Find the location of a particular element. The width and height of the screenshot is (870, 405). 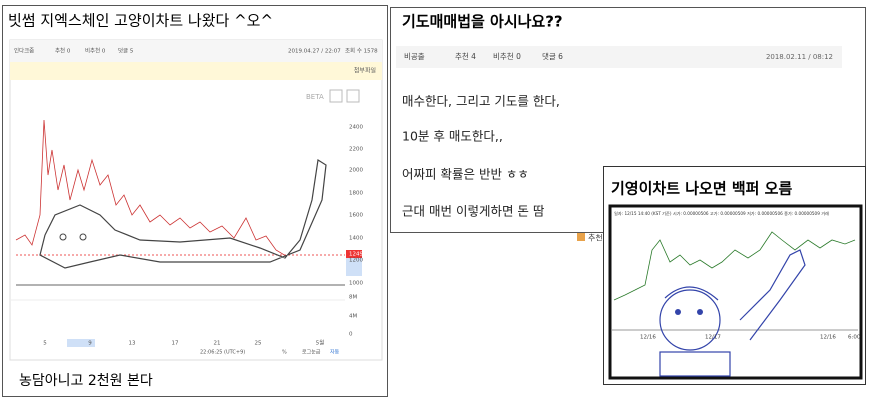

attach: 첨부파일 is located at coordinates (365, 71).